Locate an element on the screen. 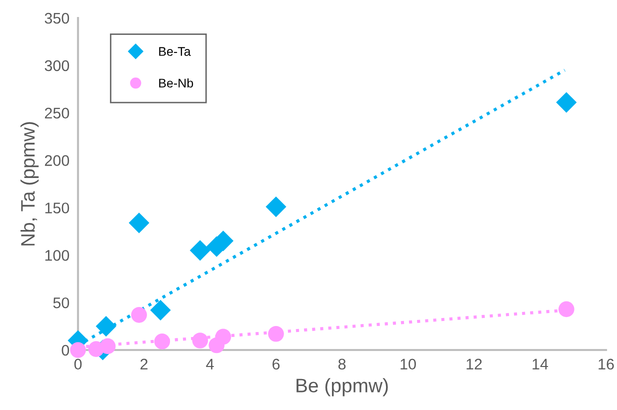 This screenshot has width=617, height=410. x-tick-label: 10 is located at coordinates (408, 364).